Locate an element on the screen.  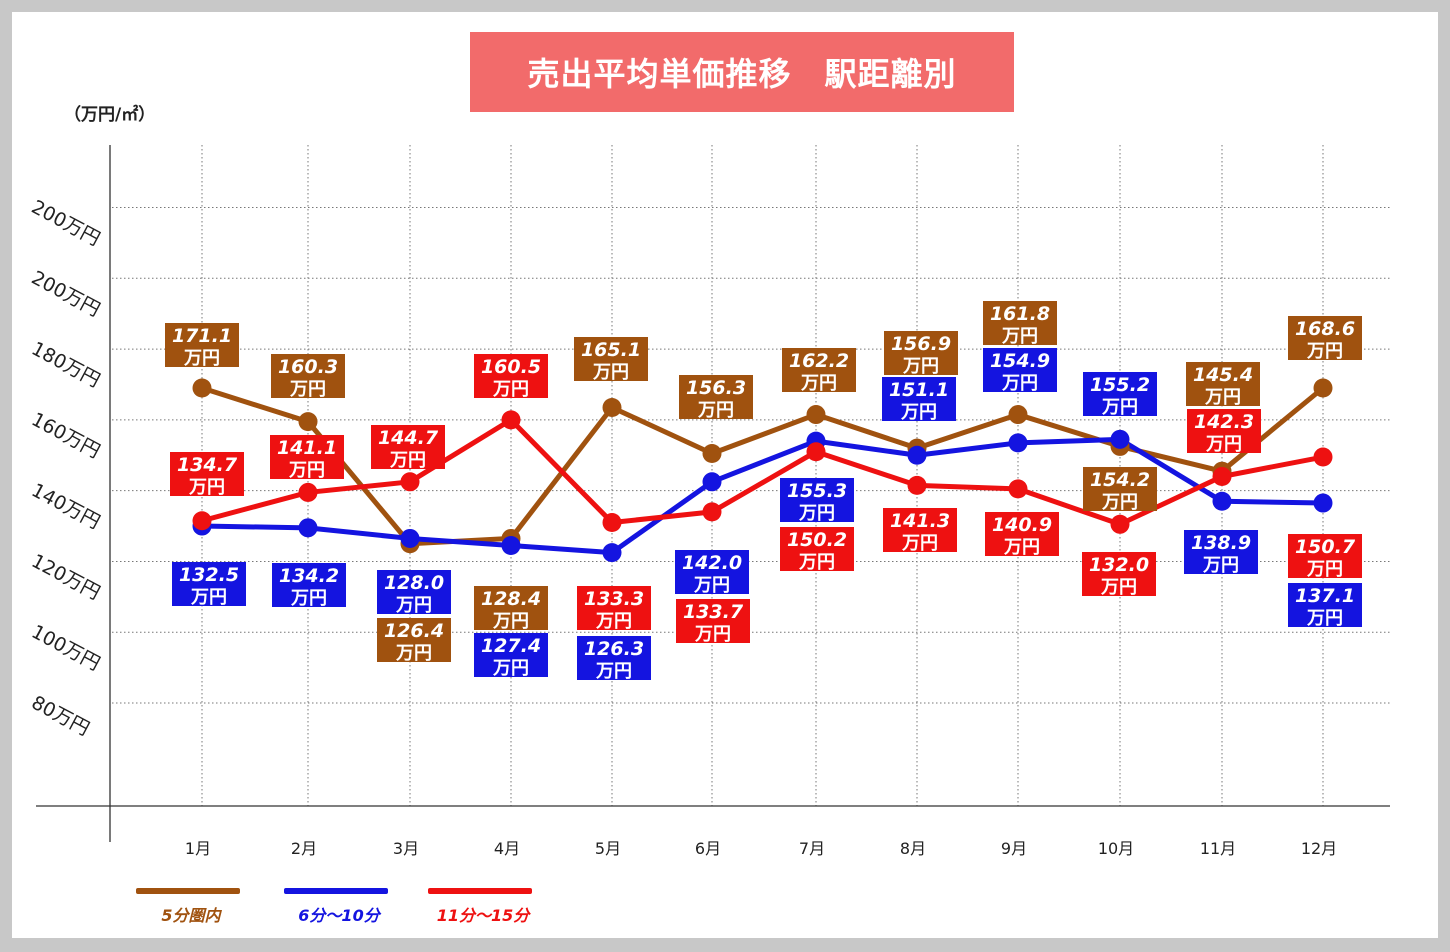
legend-swatch is located at coordinates (480, 891).